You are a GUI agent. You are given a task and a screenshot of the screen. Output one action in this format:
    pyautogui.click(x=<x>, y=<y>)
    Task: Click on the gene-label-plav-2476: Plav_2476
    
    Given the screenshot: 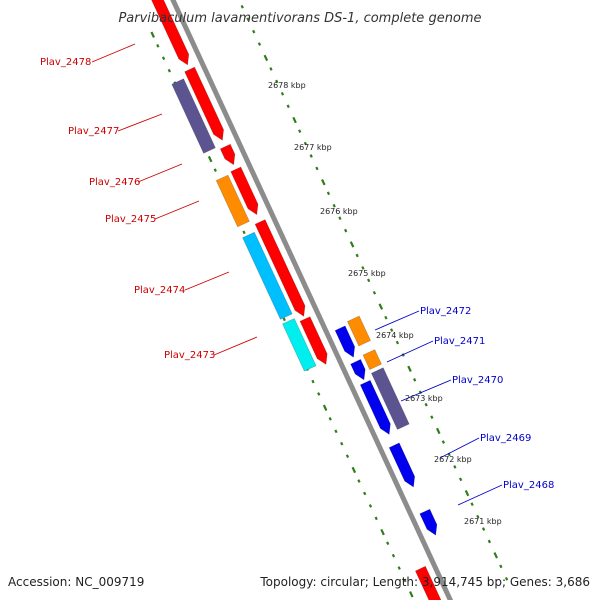 What is the action you would take?
    pyautogui.click(x=114, y=182)
    